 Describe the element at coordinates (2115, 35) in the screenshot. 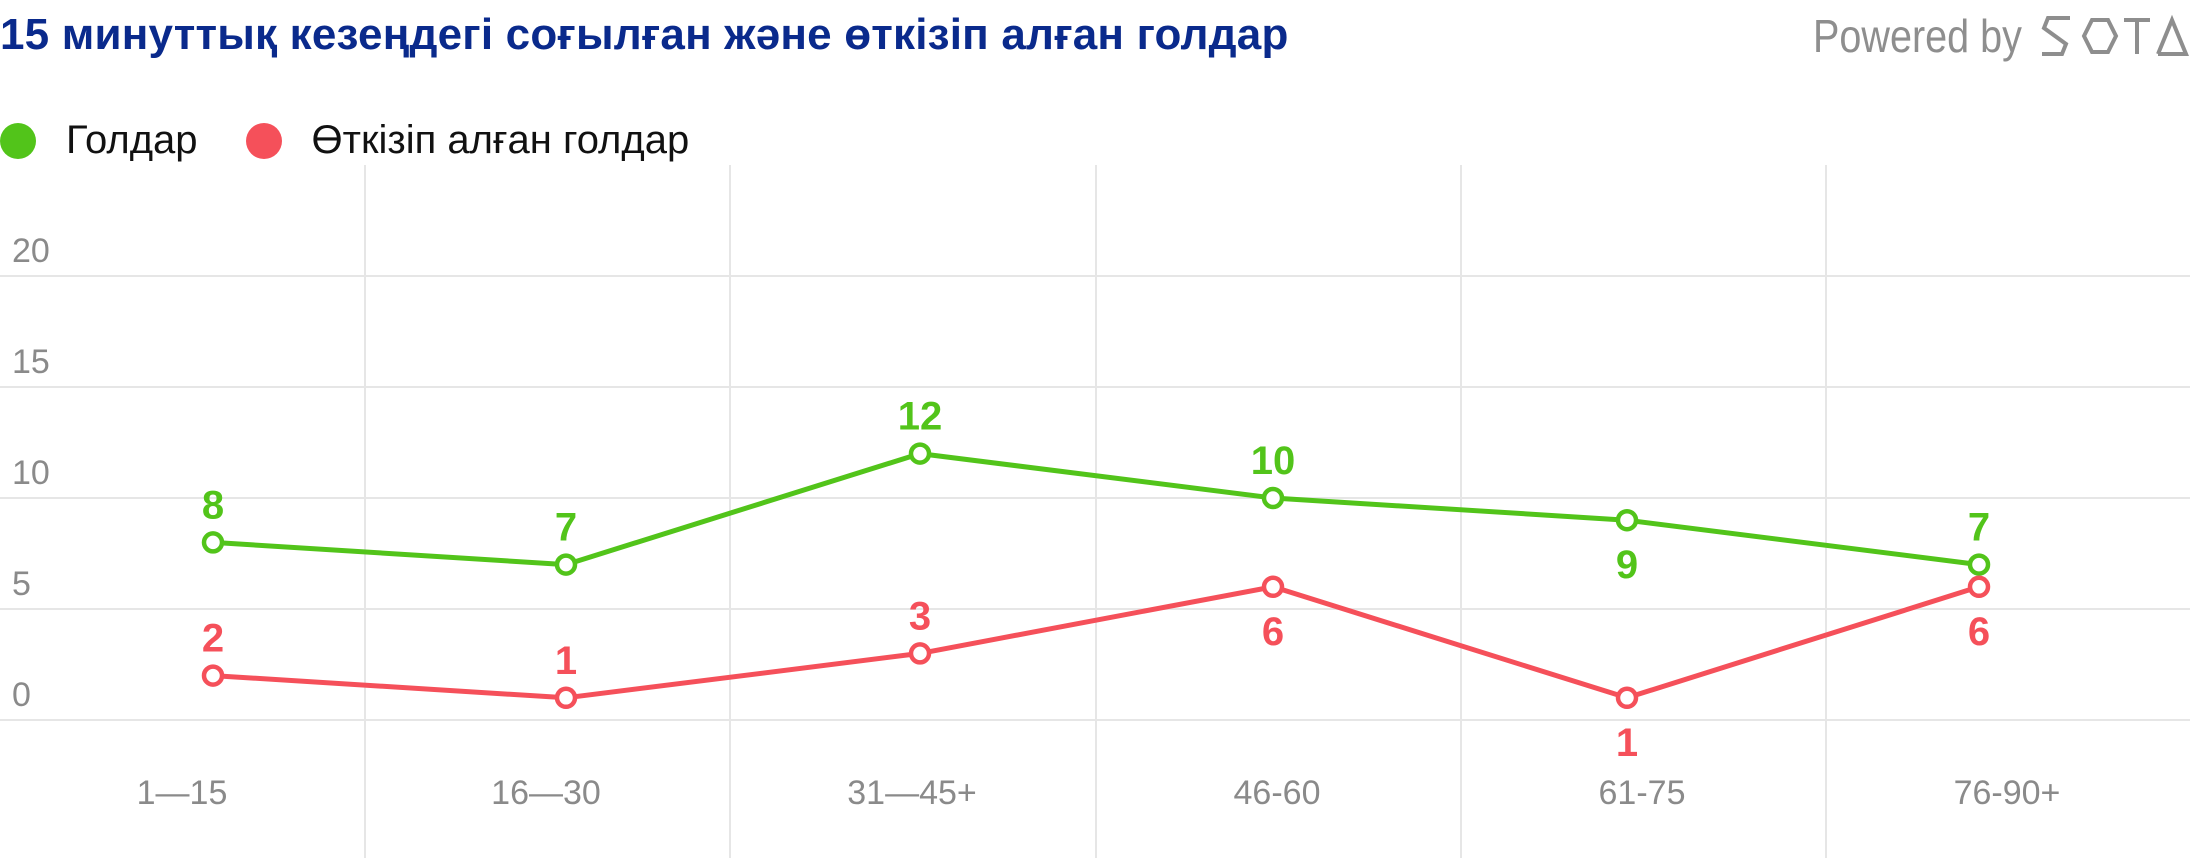

I see `sota-logo-icon` at that location.